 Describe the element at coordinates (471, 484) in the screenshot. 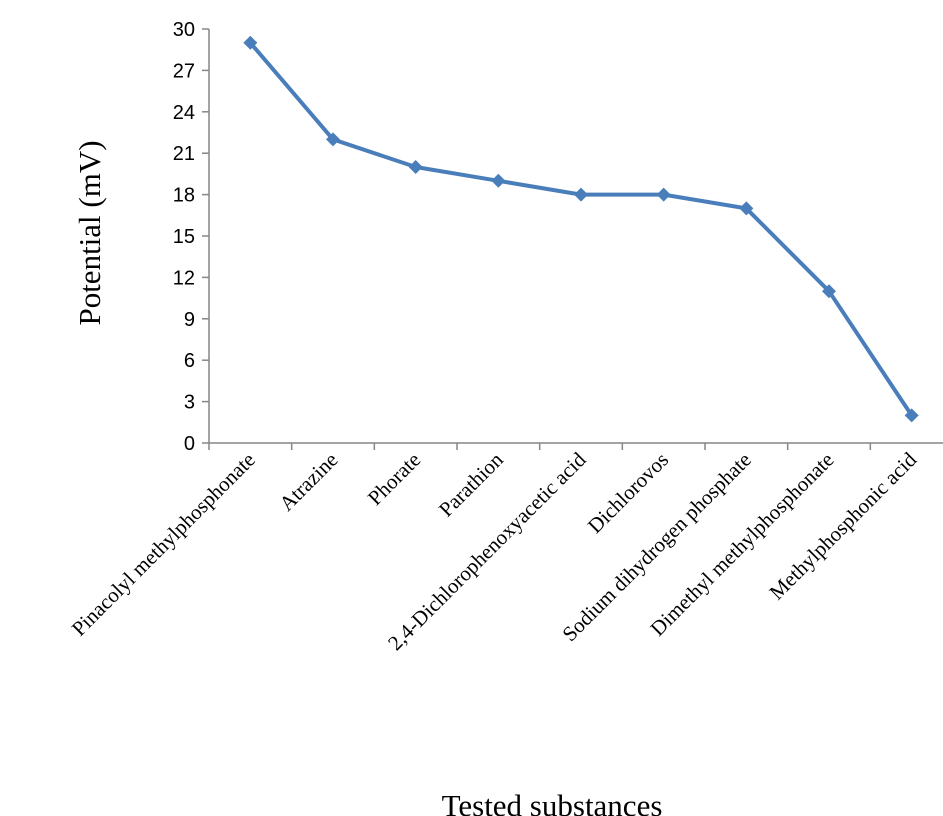

I see `x-tick-label: Parathion` at that location.